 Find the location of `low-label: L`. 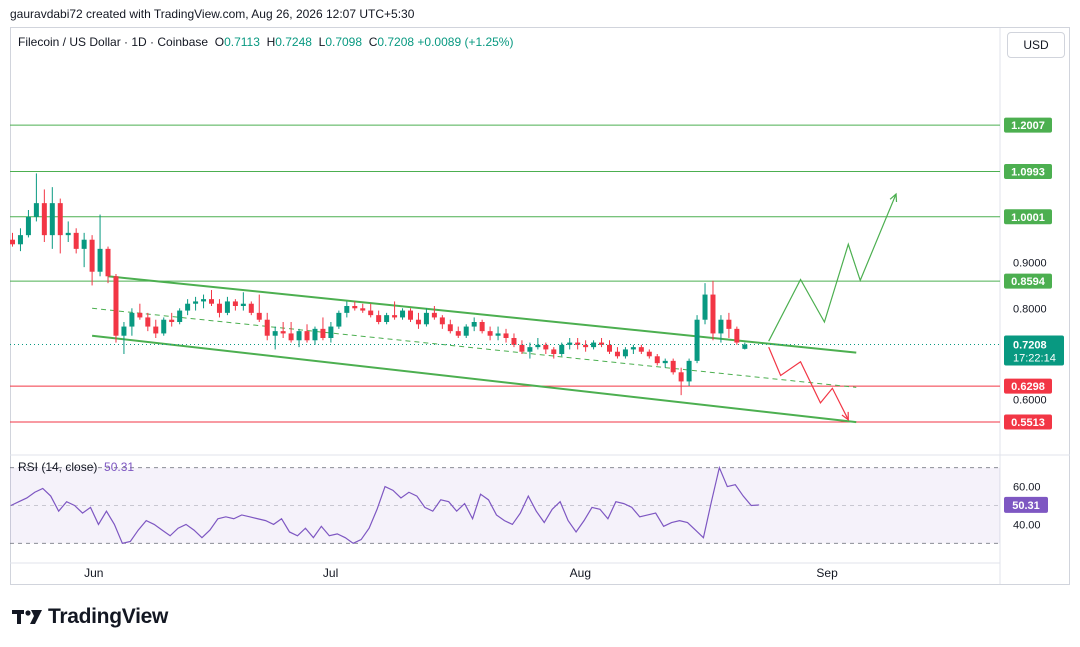

low-label: L is located at coordinates (322, 42).